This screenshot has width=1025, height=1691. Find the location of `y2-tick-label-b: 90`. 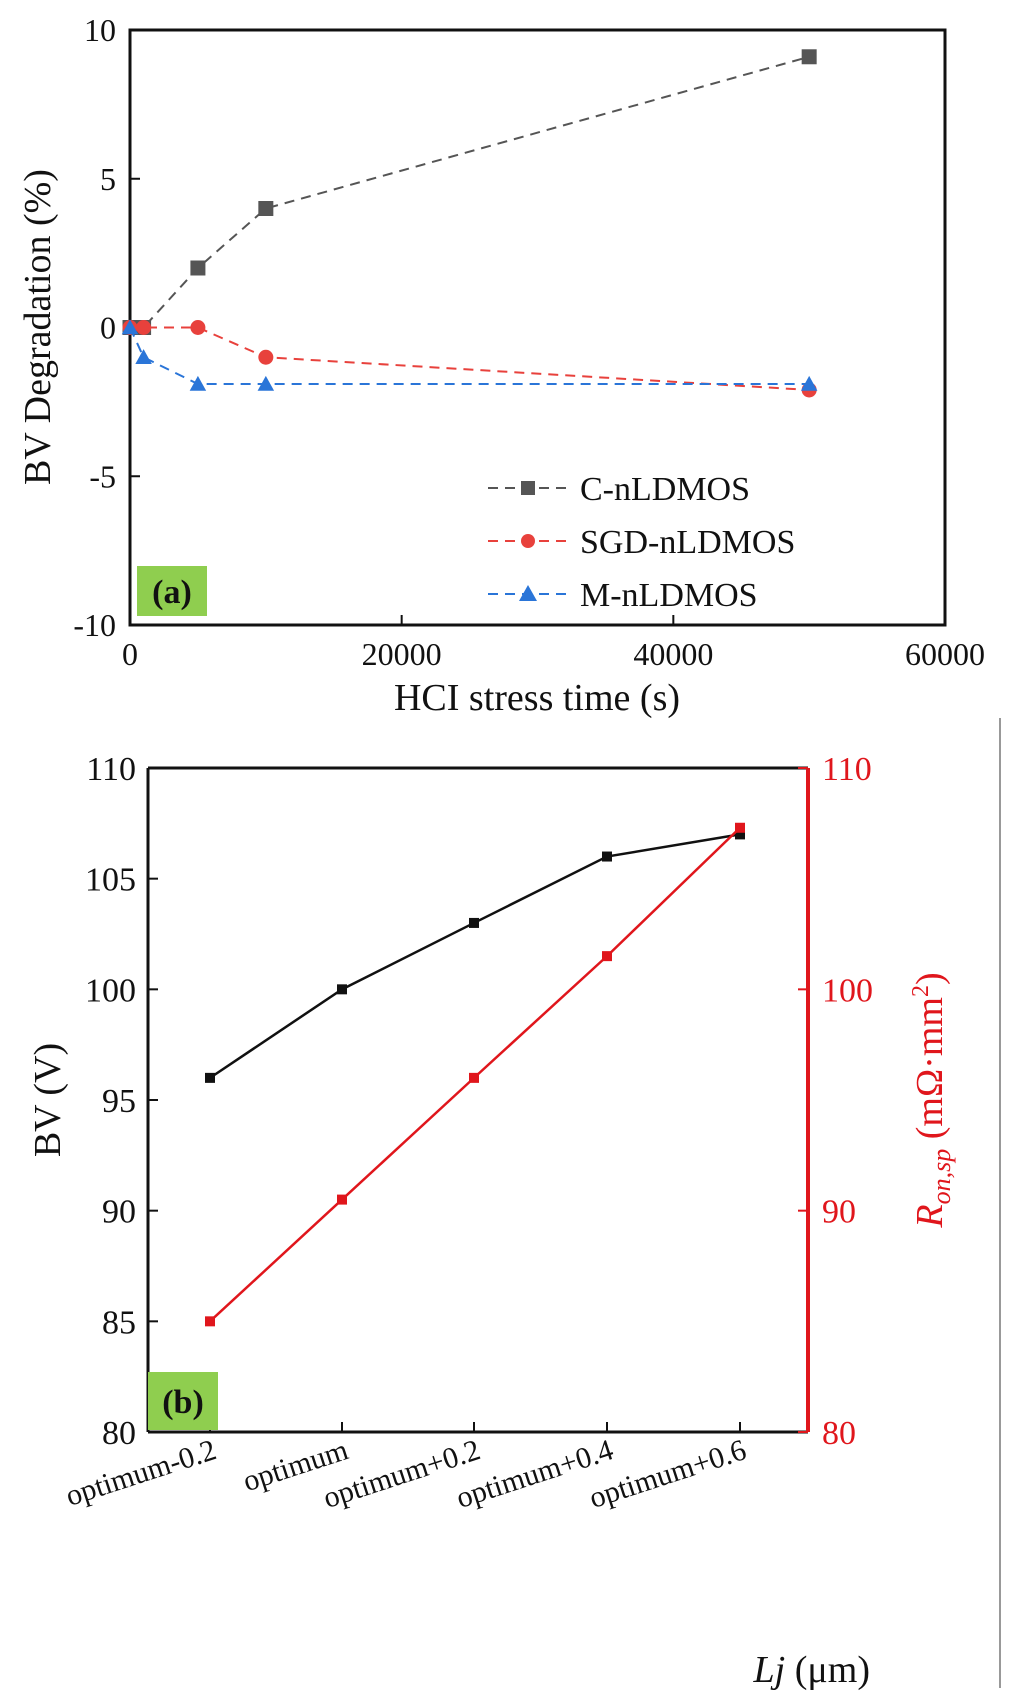

y2-tick-label-b: 90 is located at coordinates (839, 1212).